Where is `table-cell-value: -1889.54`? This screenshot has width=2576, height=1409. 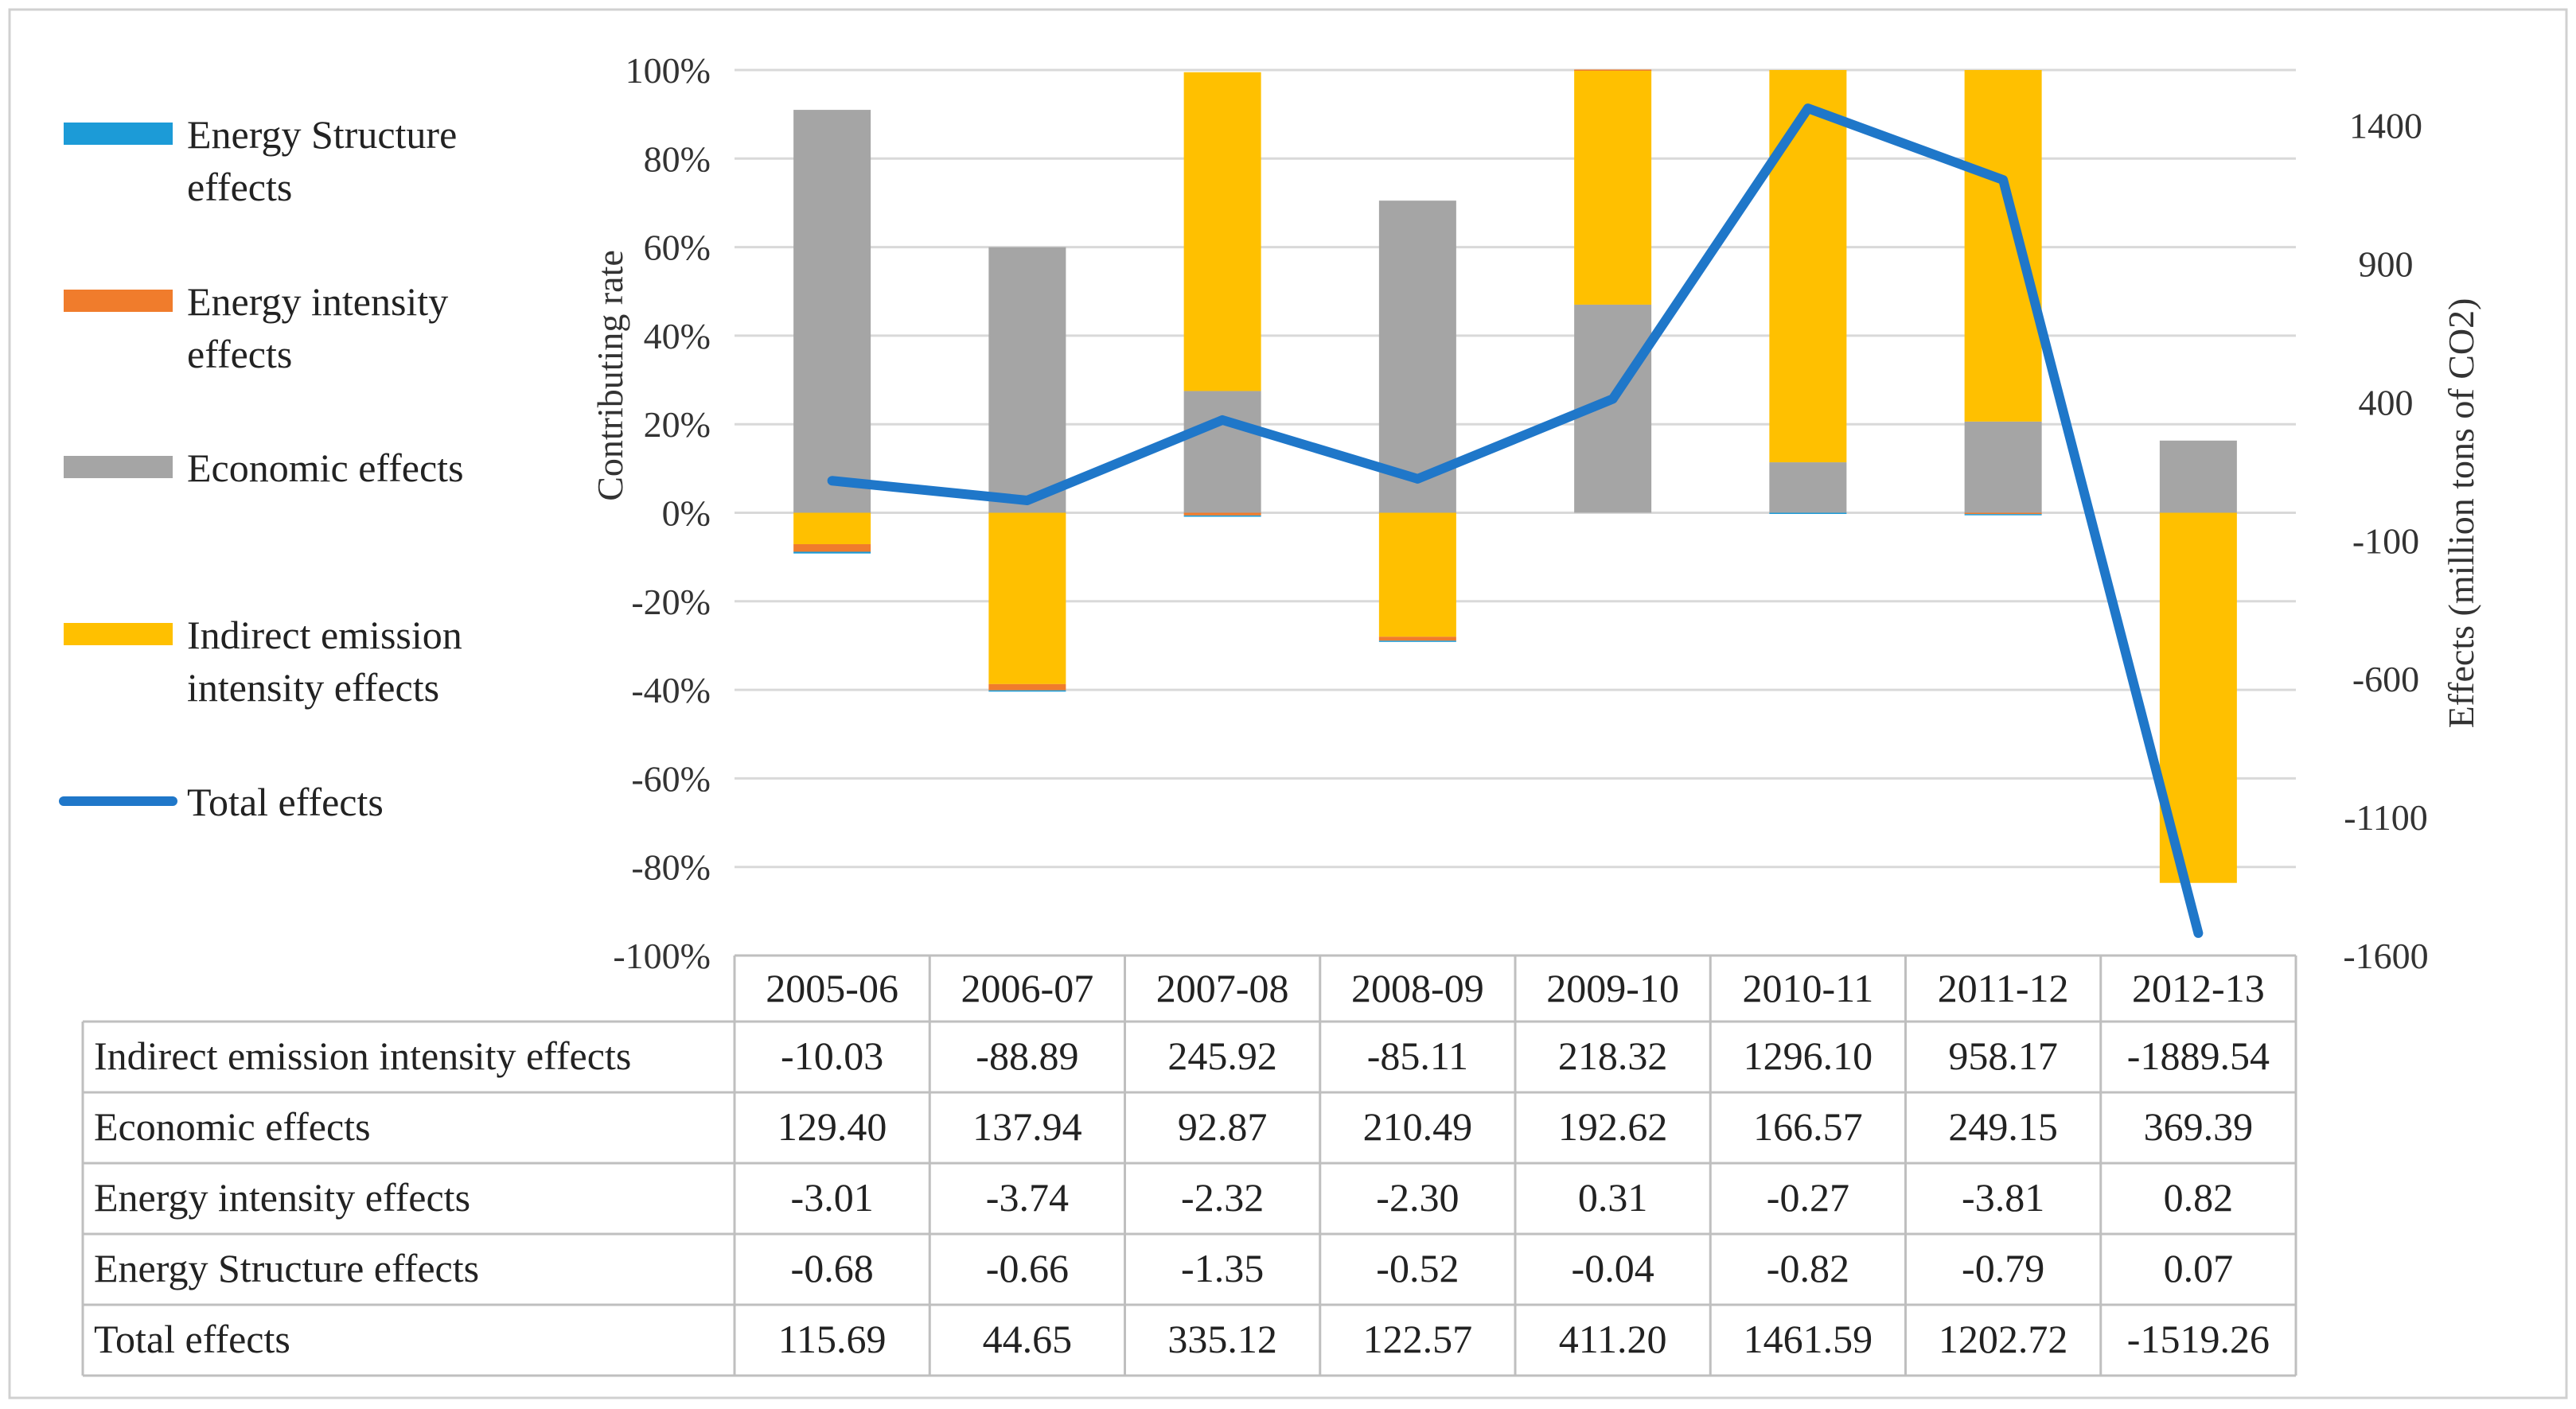
table-cell-value: -1889.54 is located at coordinates (2198, 1056).